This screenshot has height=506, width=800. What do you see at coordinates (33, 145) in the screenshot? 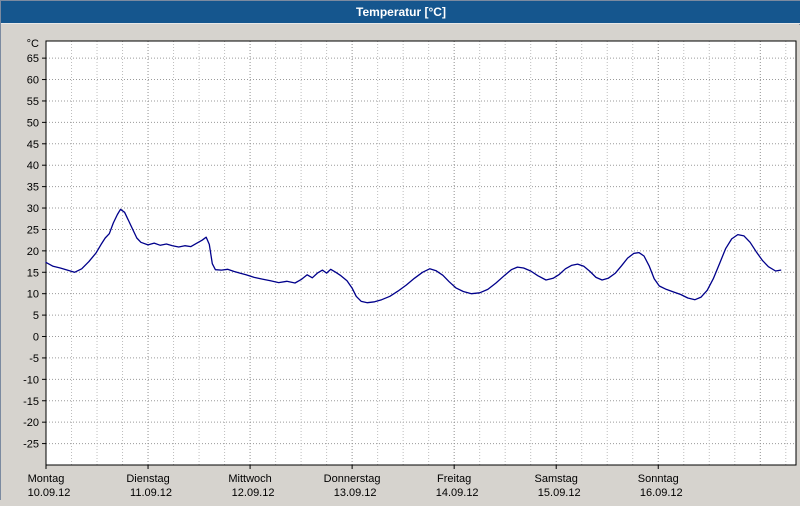
I see `y-tick-label: 45` at bounding box center [33, 145].